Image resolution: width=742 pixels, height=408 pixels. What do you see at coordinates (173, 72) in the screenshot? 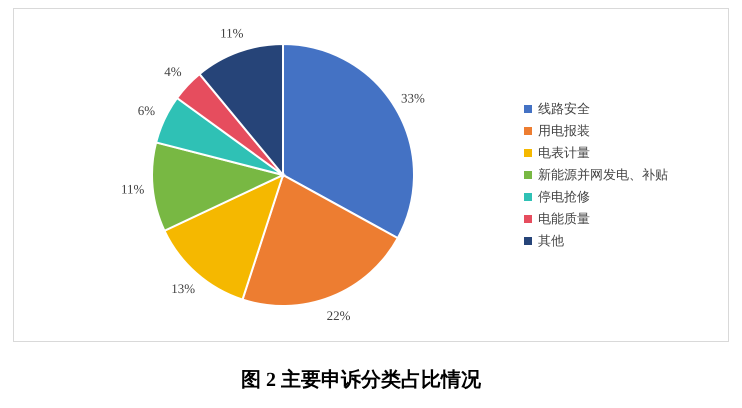
I see `data-label: 4%` at bounding box center [173, 72].